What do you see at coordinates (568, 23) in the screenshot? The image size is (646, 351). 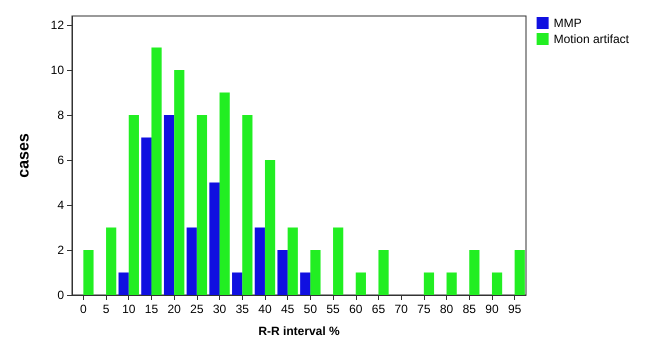 I see `legend-label: MMP` at bounding box center [568, 23].